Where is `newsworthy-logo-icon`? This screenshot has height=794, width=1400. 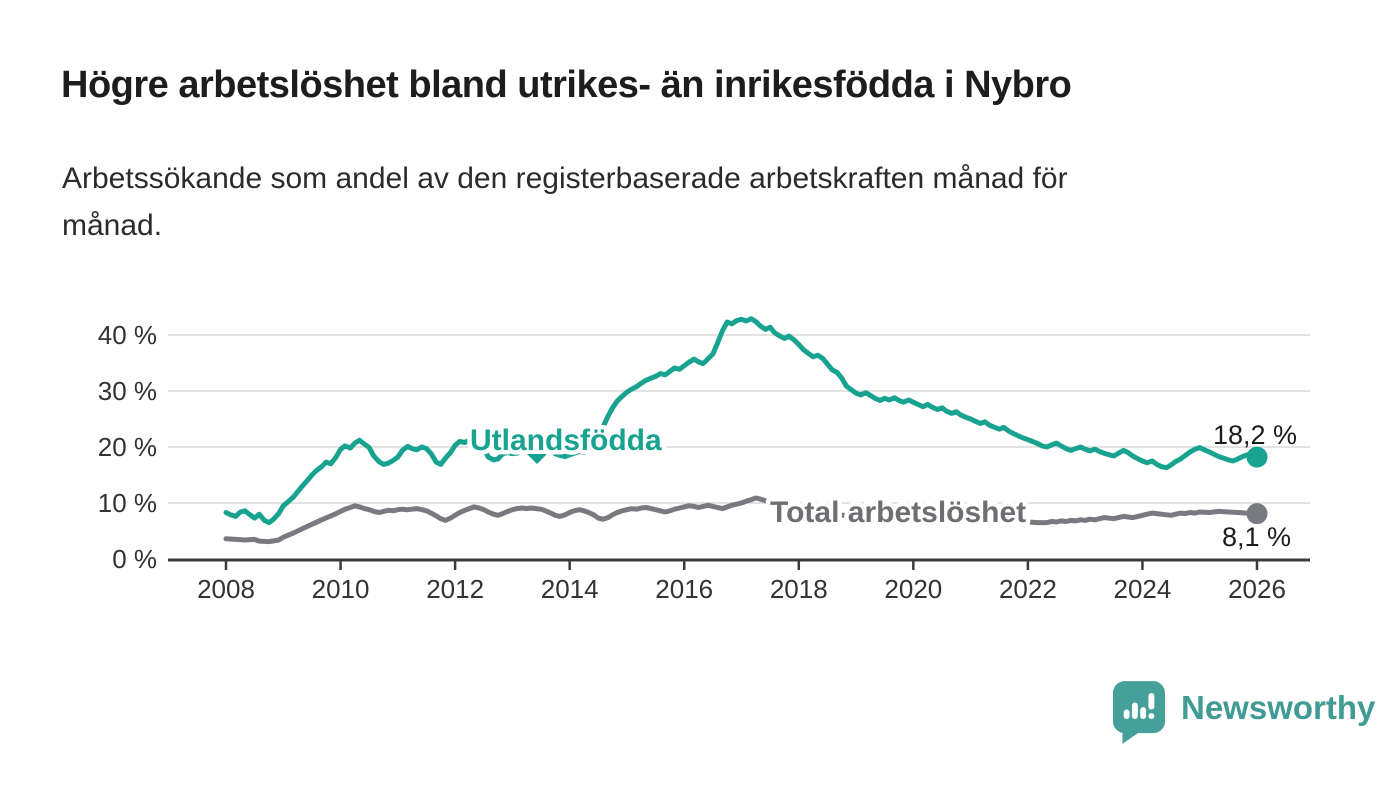
newsworthy-logo-icon is located at coordinates (1139, 712).